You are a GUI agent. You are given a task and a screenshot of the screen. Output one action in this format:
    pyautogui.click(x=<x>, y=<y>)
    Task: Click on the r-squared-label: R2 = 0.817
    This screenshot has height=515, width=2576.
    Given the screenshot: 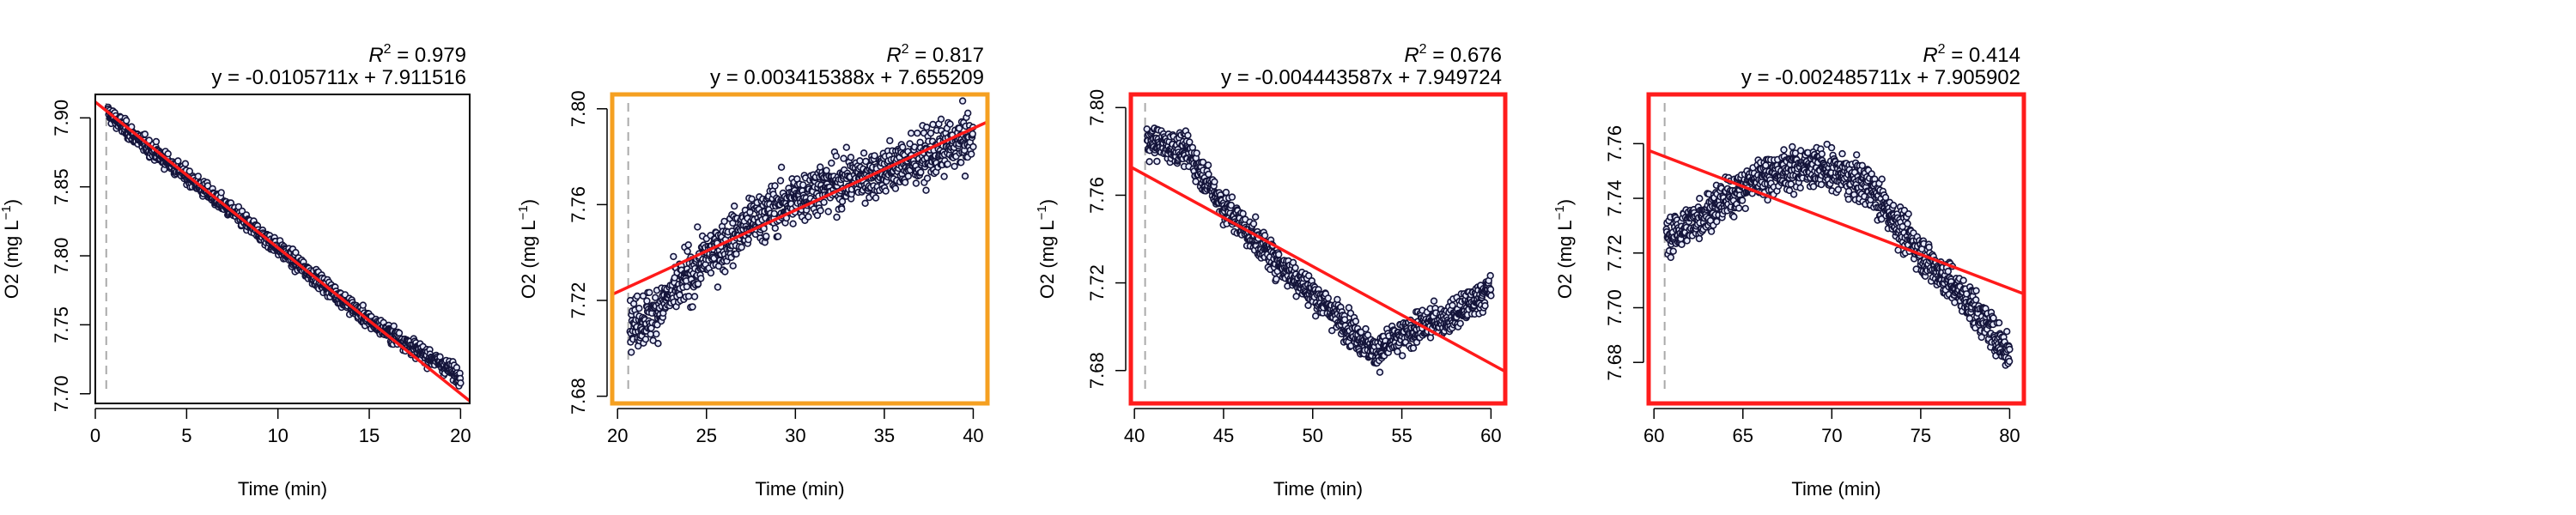 What is the action you would take?
    pyautogui.click(x=935, y=54)
    